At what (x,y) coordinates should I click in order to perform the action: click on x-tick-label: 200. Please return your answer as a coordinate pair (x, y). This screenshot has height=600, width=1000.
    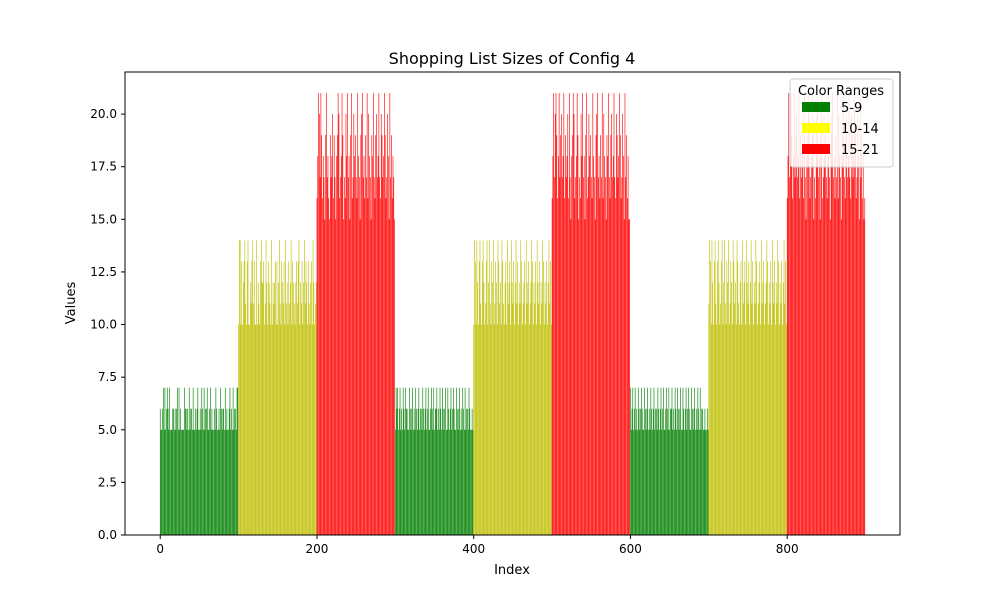
    Looking at the image, I should click on (317, 549).